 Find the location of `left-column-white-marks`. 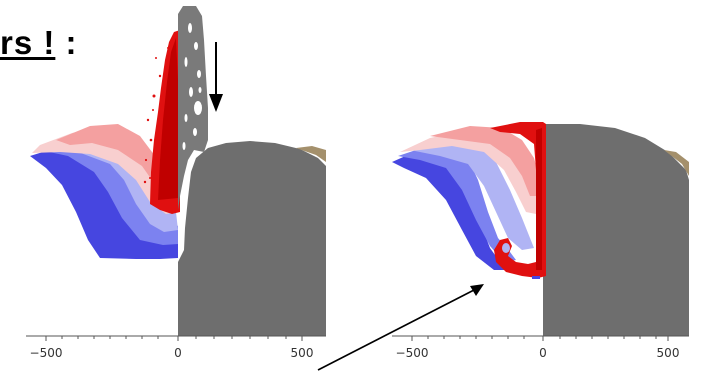

left-column-white-marks is located at coordinates (192, 86).